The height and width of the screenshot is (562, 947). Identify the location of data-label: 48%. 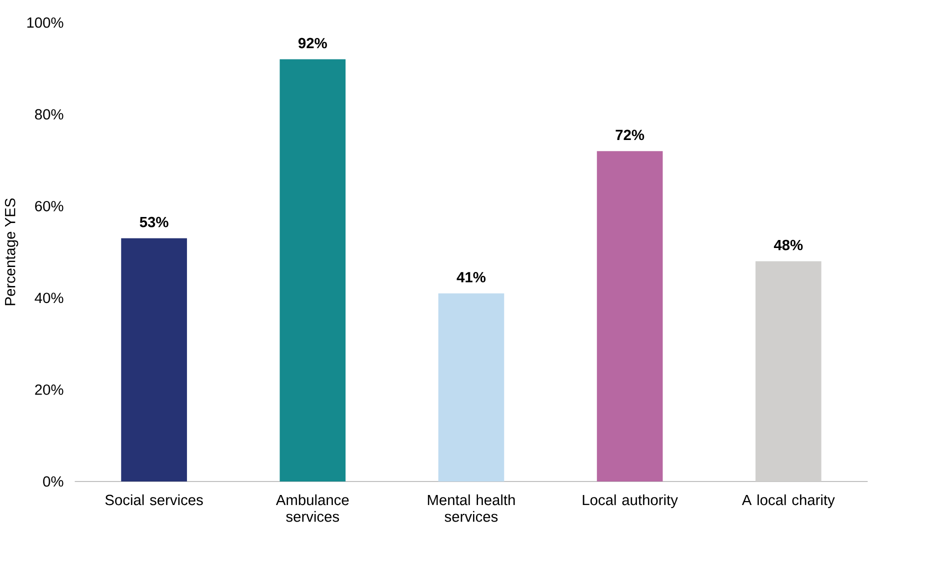
(788, 245).